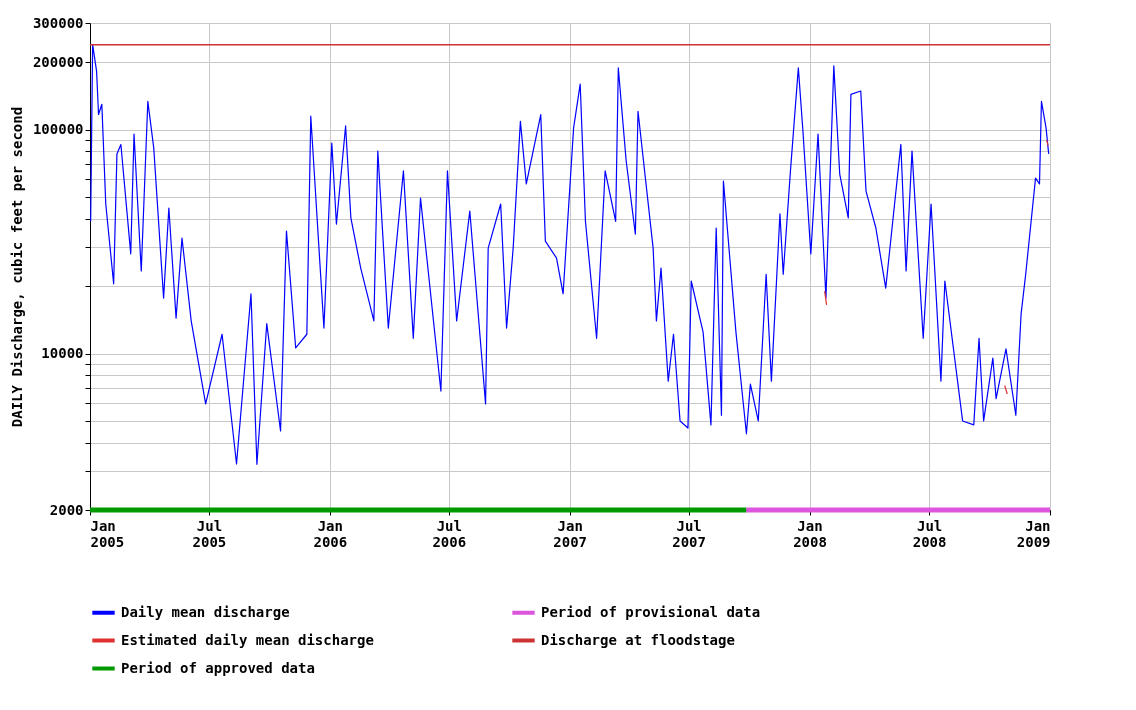 The image size is (1136, 710). I want to click on x-tick-label: Jul 2008, so click(929, 533).